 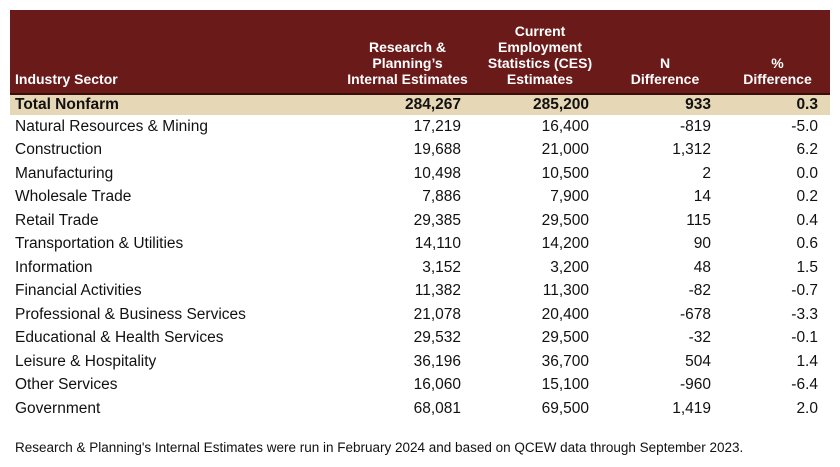 I want to click on sector-cell: Transportation & Utilities, so click(x=99, y=244).